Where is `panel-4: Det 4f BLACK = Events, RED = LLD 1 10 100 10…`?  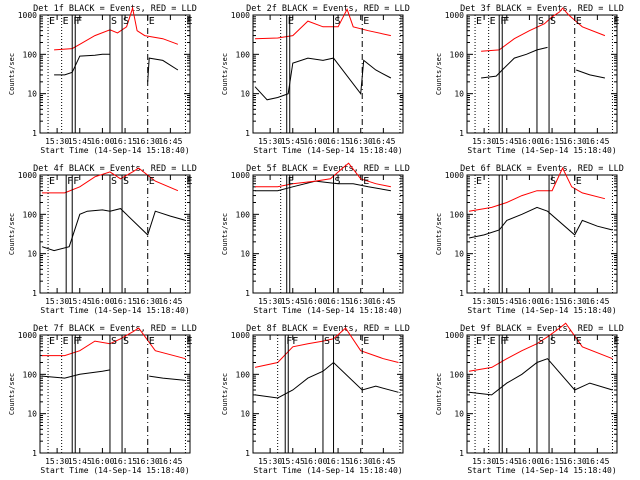 panel-4: Det 4f BLACK = Events, RED = LLD 1 10 100 10… is located at coordinates (102, 239).